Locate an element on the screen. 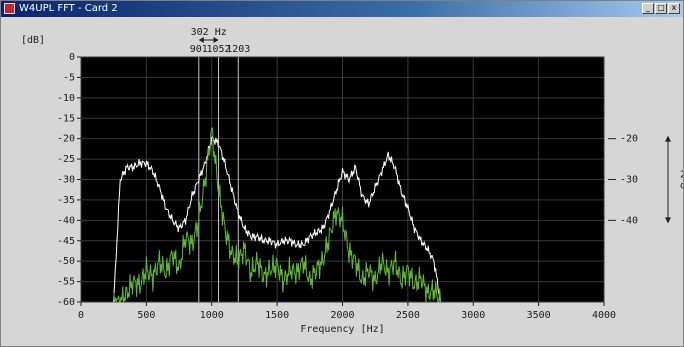  y-axis-label: [dB] is located at coordinates (33, 40).